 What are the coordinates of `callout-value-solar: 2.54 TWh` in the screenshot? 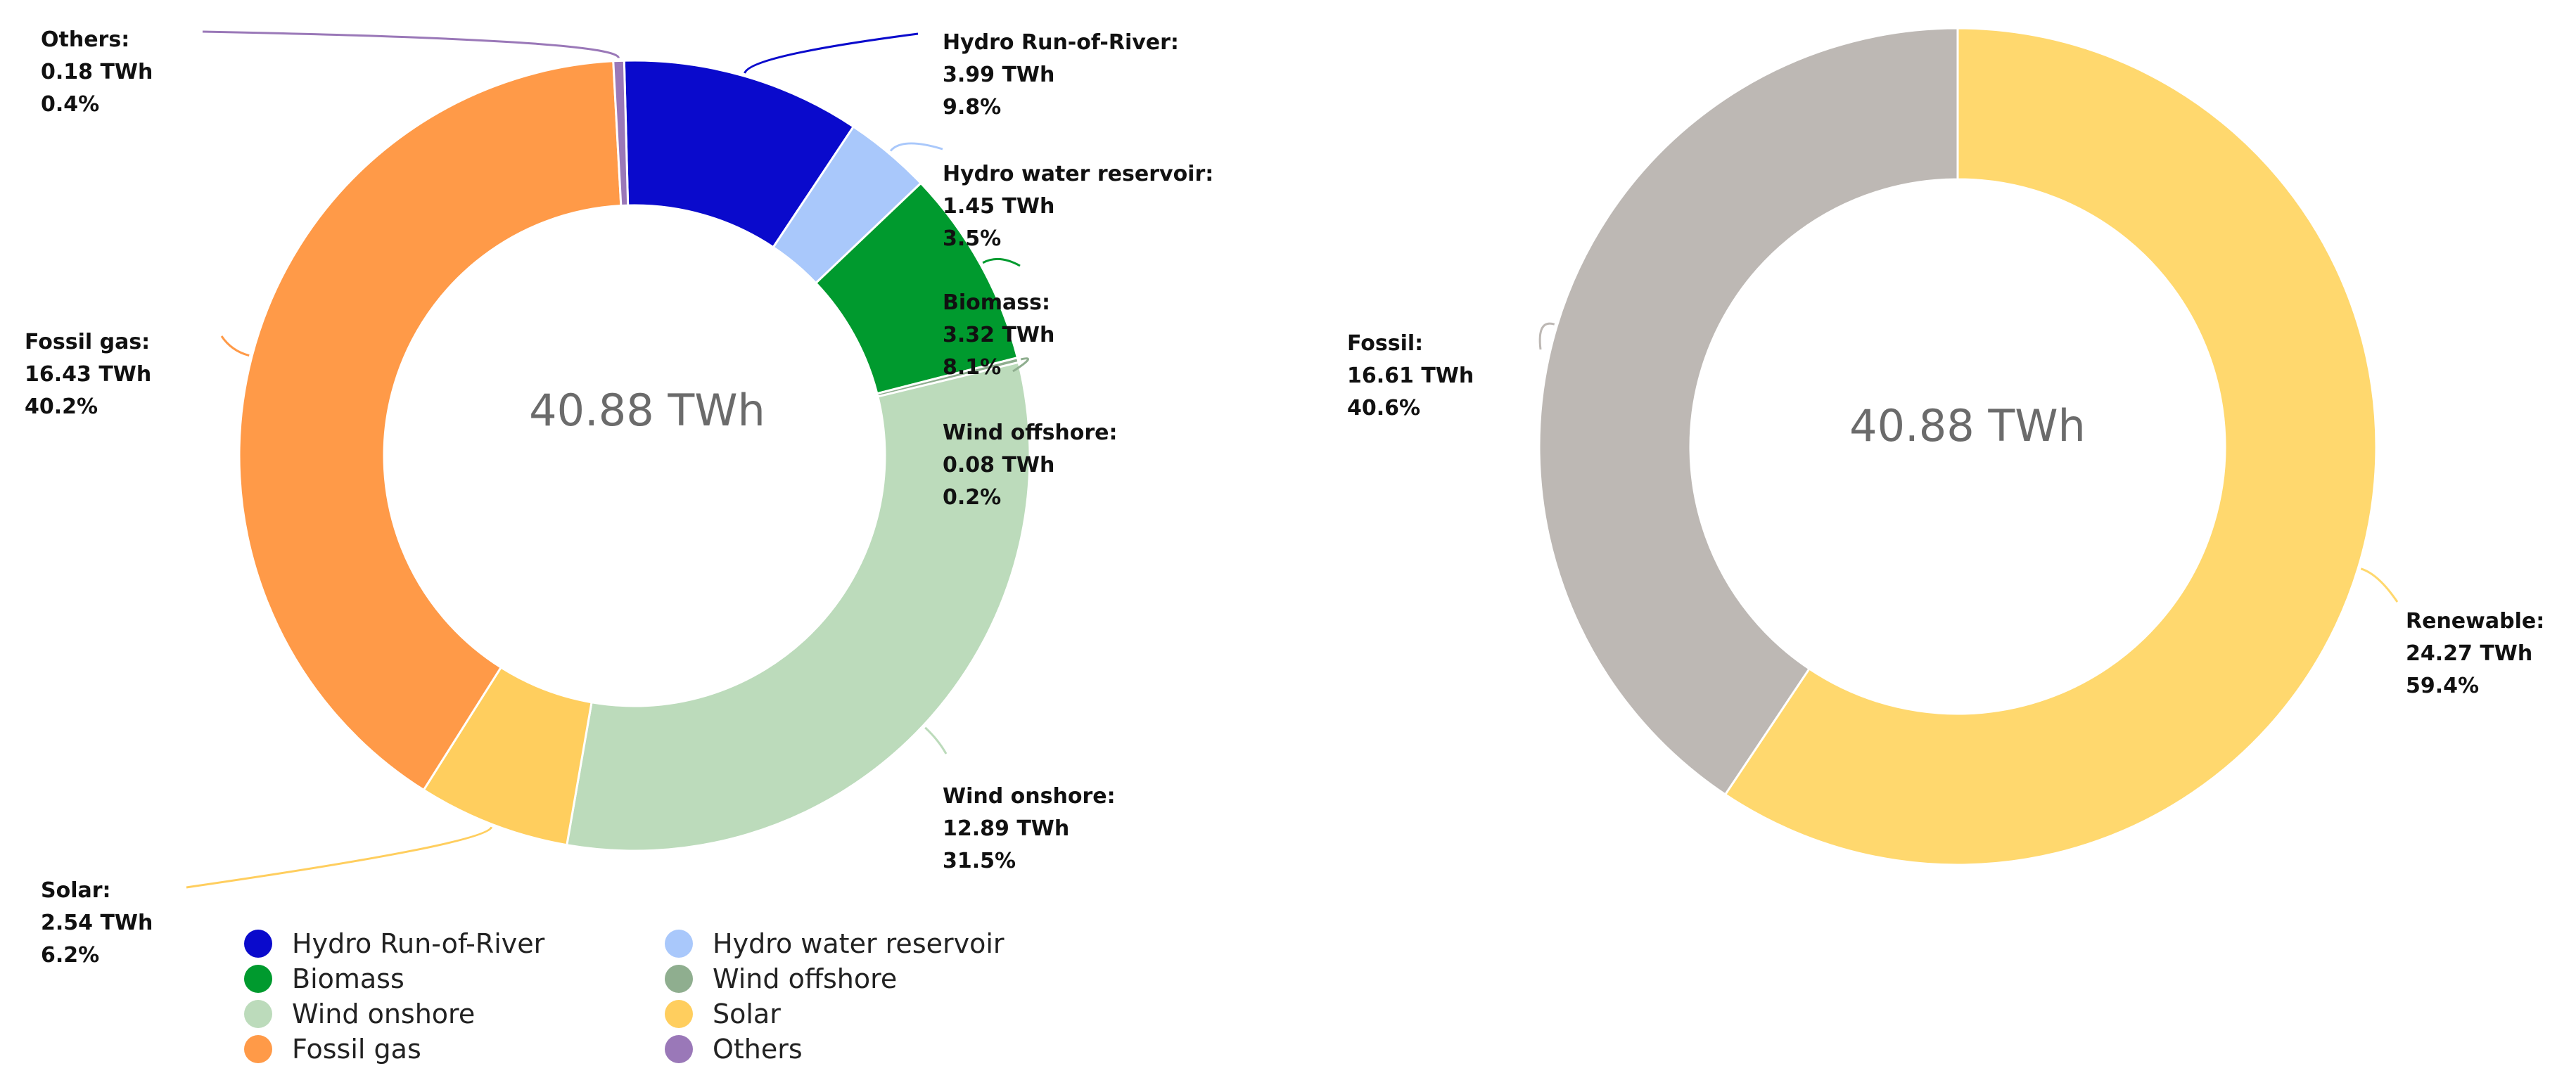 It's located at (97, 923).